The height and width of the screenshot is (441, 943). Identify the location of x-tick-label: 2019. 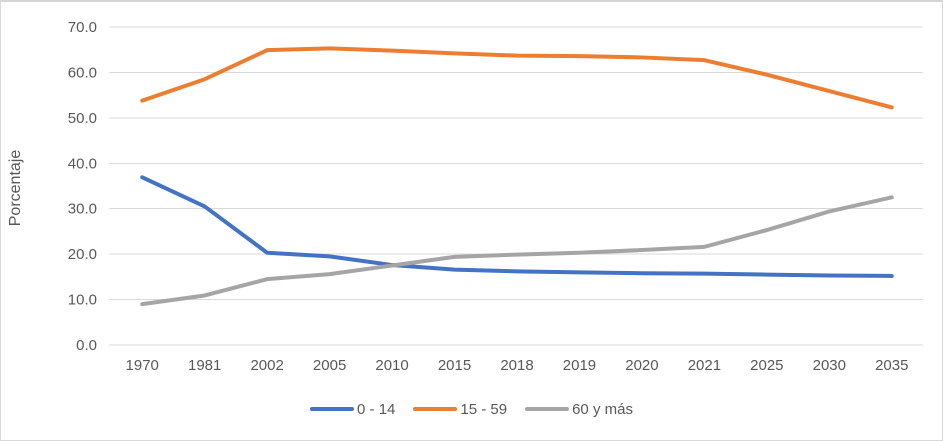
(579, 365).